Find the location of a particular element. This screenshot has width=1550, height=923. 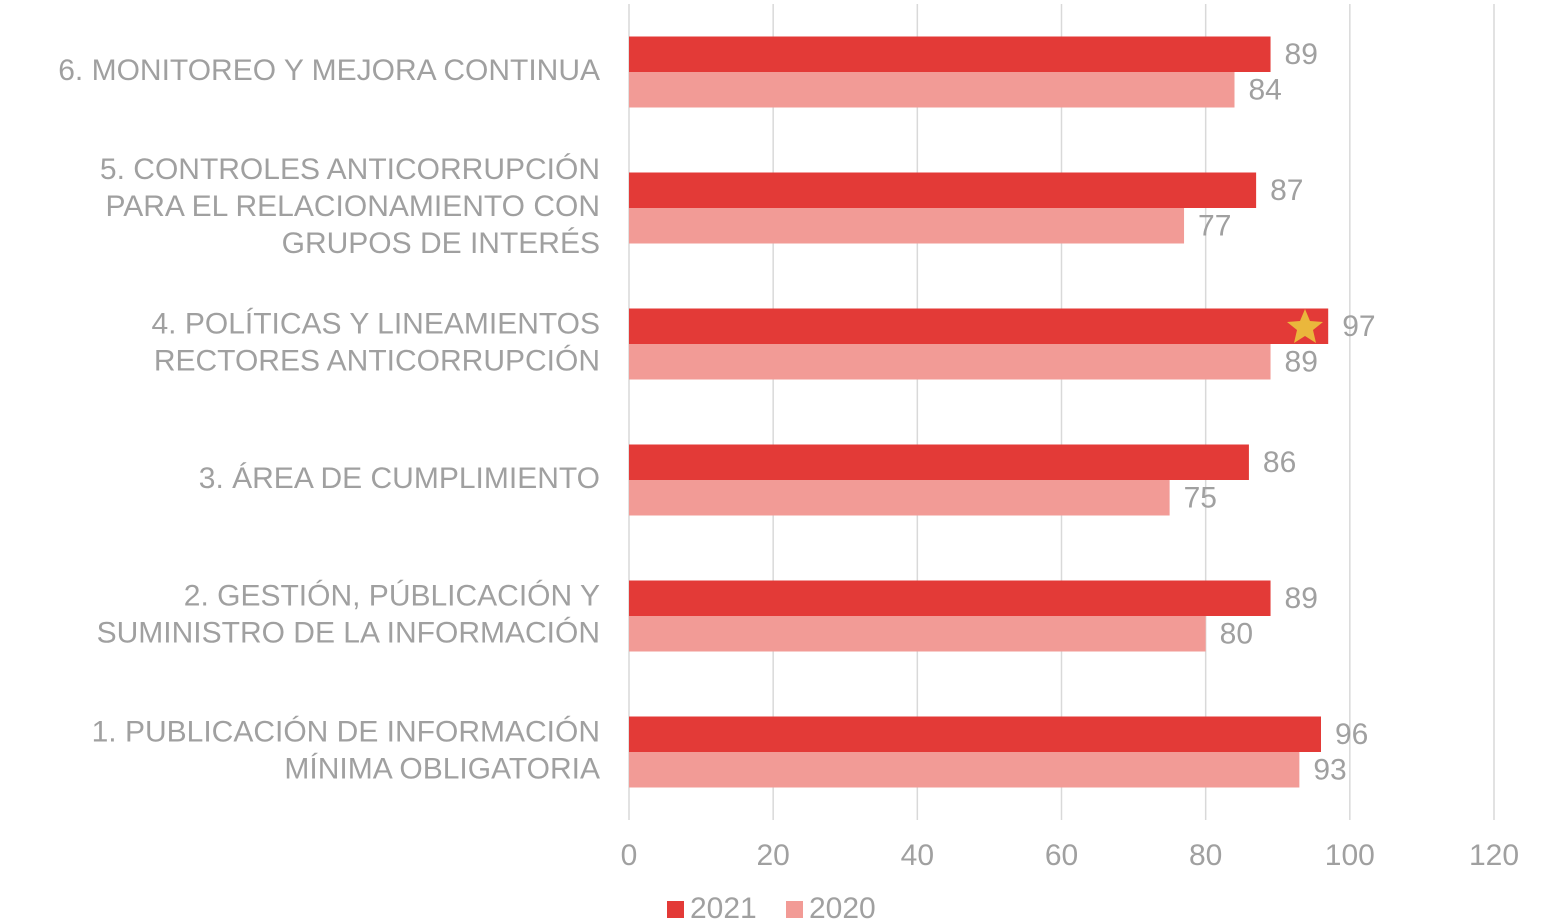

category-label: 3. ÁREA DE CUMPLIMIENTO is located at coordinates (399, 478).